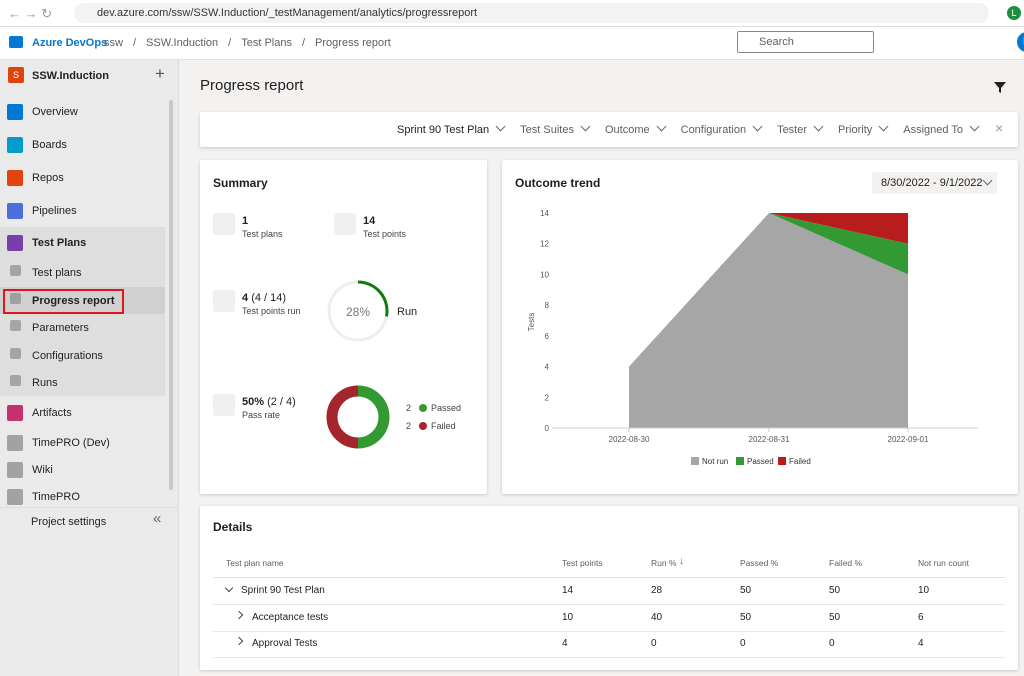  I want to click on column-header: Run %, so click(664, 563).